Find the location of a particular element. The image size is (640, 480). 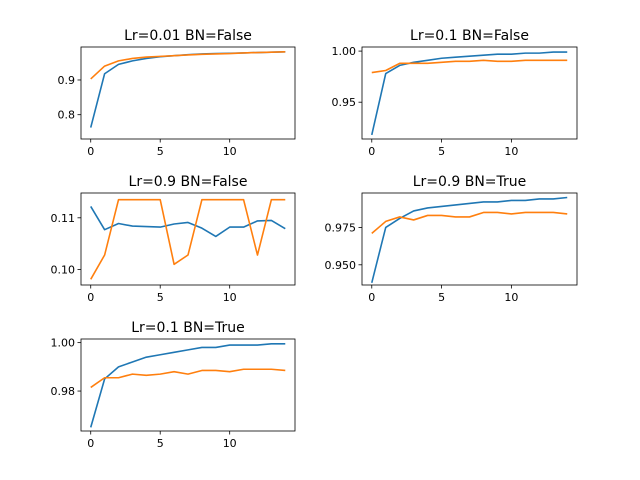

subplot-5: Lr=0.1 BN=True 0 5 10 0.98 1.00 is located at coordinates (173, 385).